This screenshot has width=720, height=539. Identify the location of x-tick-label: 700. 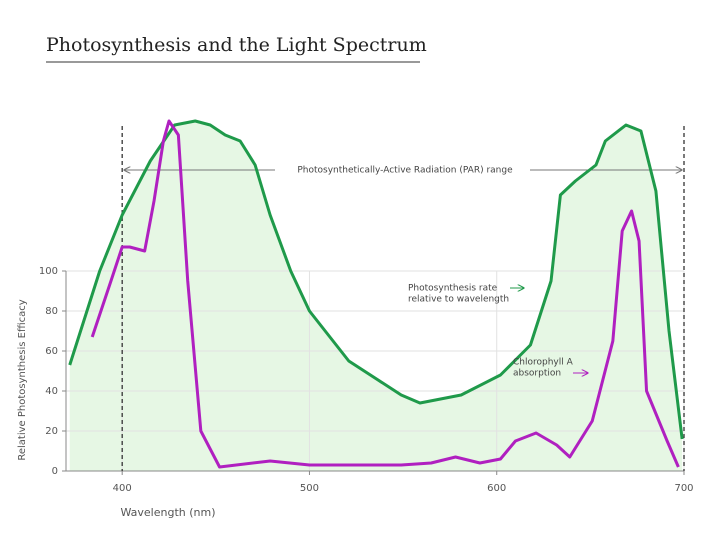
(683, 488).